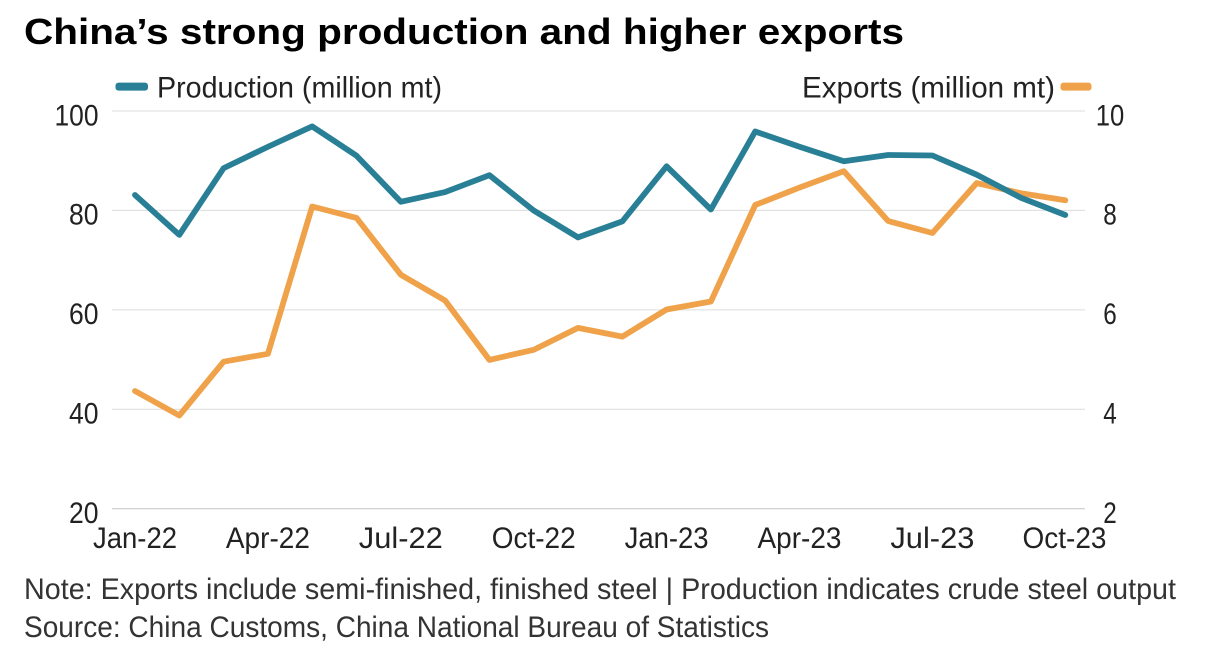 This screenshot has height=655, width=1229. I want to click on svg-text: Oct-23, so click(1065, 538).